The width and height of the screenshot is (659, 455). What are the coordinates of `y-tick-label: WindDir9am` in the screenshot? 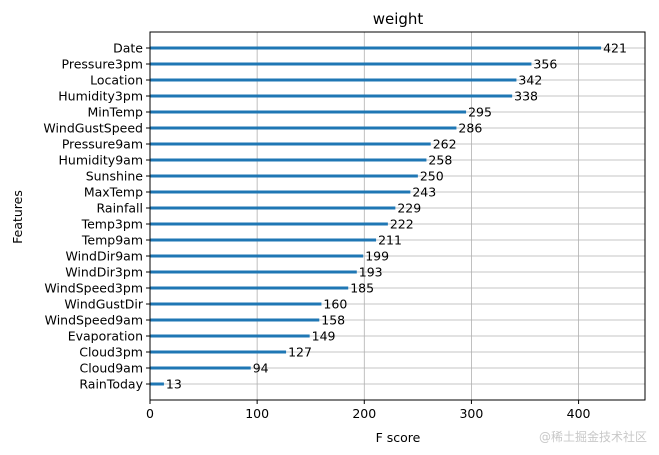 It's located at (104, 256).